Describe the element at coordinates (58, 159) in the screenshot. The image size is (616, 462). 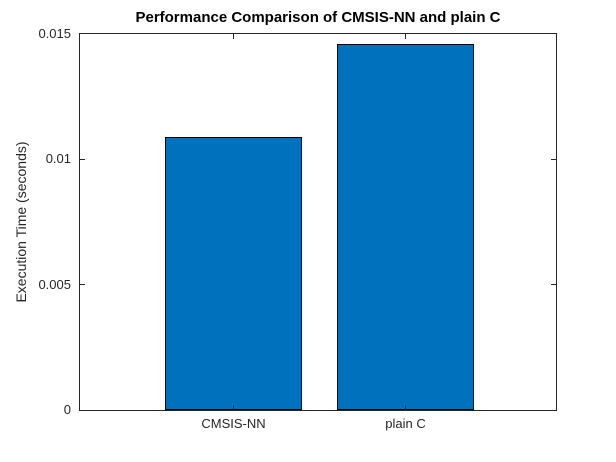
I see `y-tick-label: 0.01` at that location.